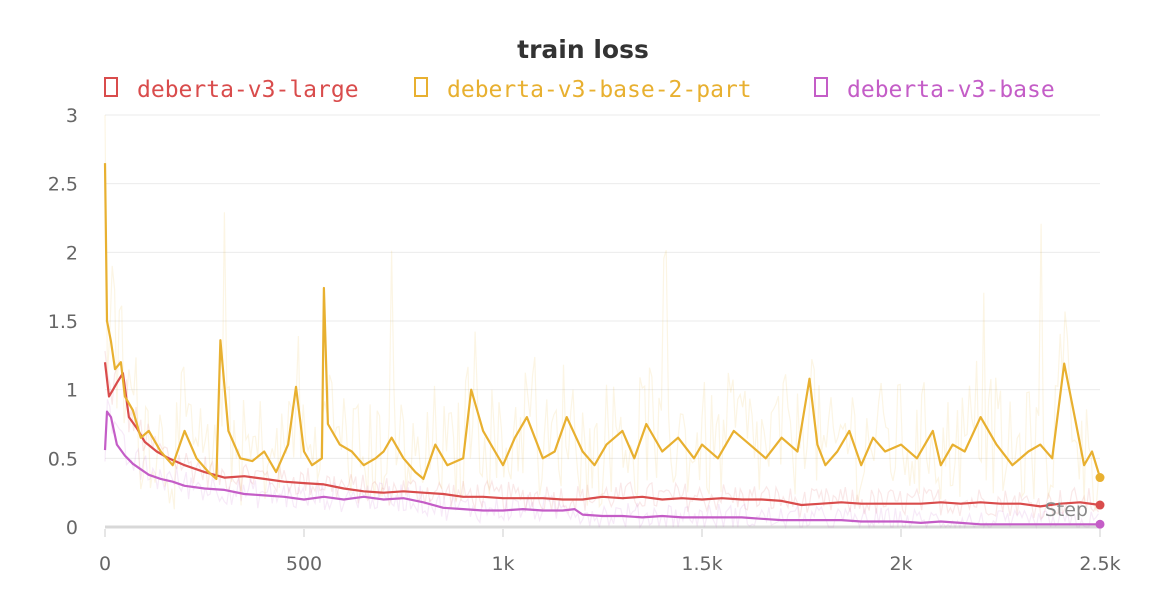  Describe the element at coordinates (105, 564) in the screenshot. I see `x-tick-label: 0` at that location.